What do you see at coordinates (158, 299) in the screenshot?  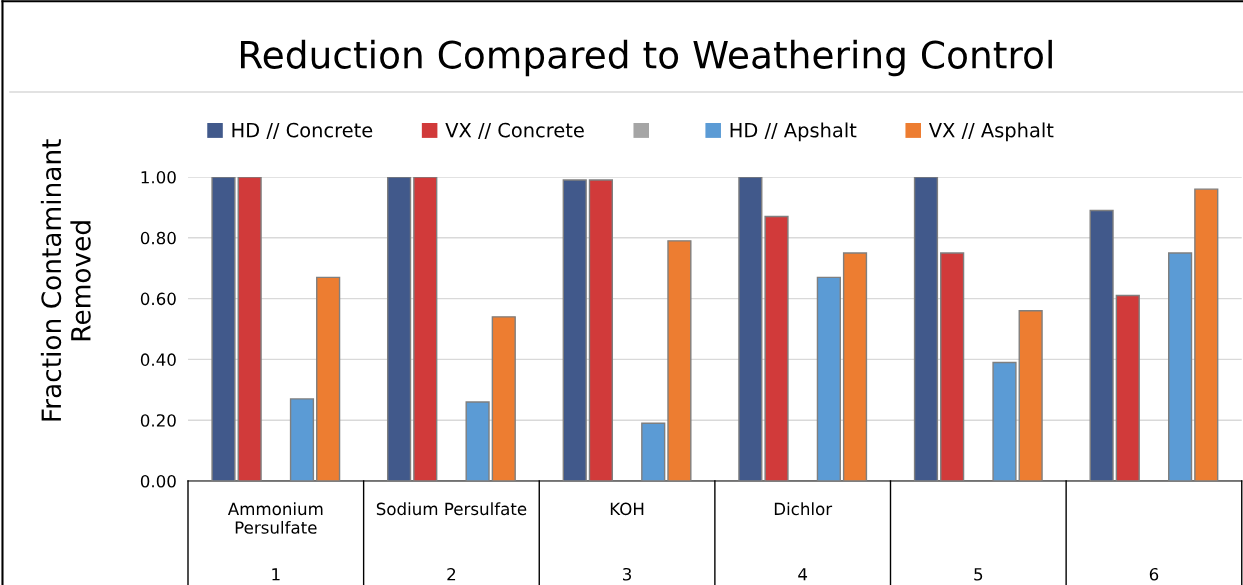 I see `y-tick-label: 0.60` at bounding box center [158, 299].